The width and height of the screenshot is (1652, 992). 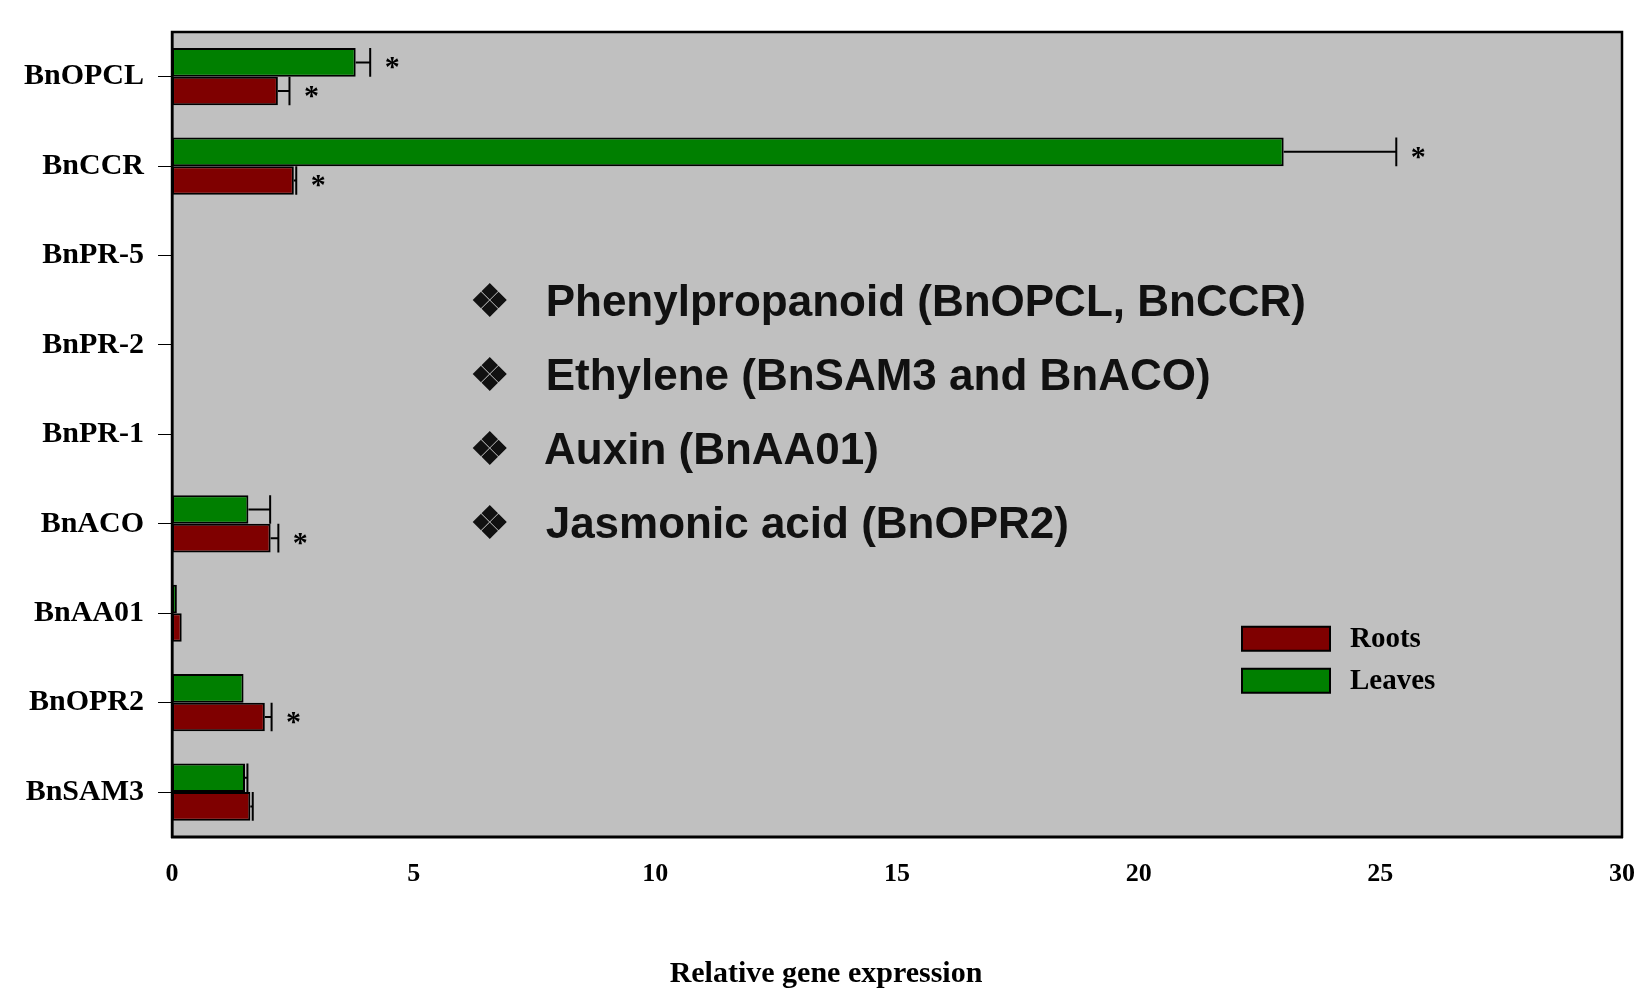 What do you see at coordinates (675, 449) in the screenshot?
I see `annotation: ❖ Auxin (BnAA01)` at bounding box center [675, 449].